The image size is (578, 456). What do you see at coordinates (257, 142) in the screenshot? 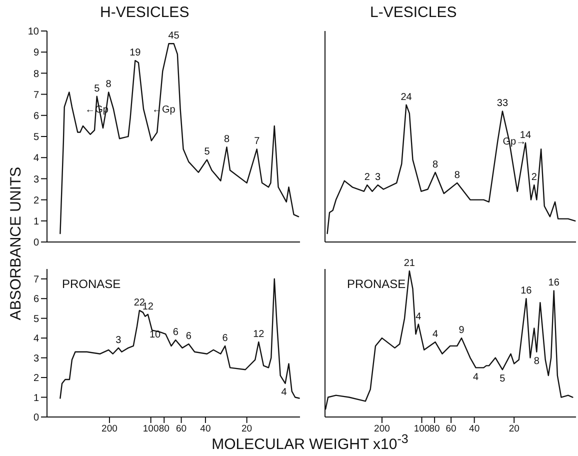
I see `annotation: 7` at bounding box center [257, 142].